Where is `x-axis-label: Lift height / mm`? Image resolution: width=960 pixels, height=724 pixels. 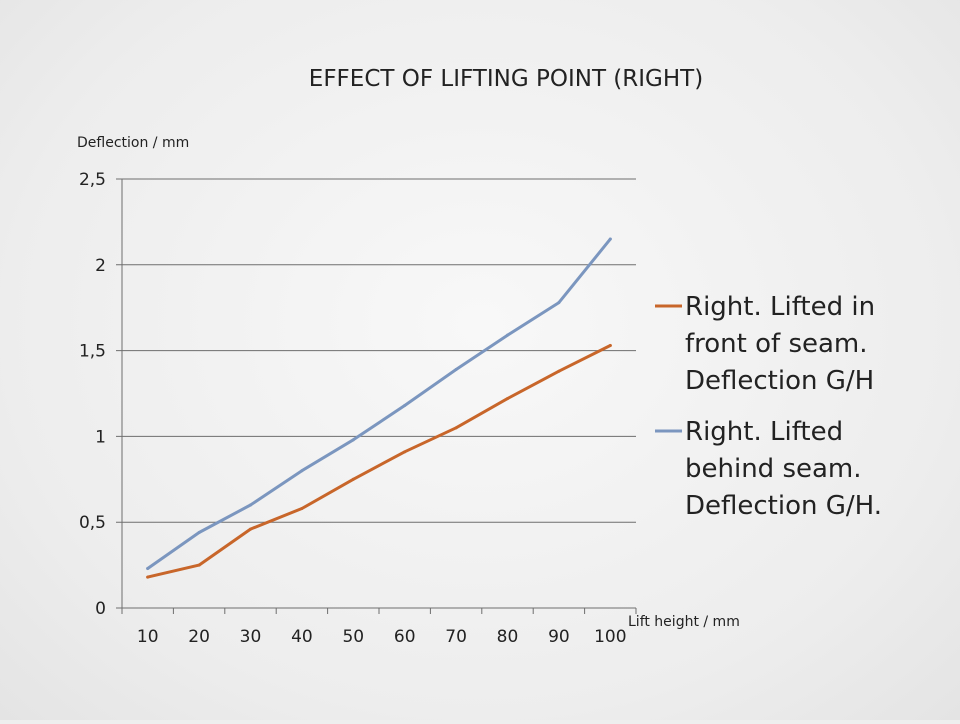 x-axis-label: Lift height / mm is located at coordinates (684, 622).